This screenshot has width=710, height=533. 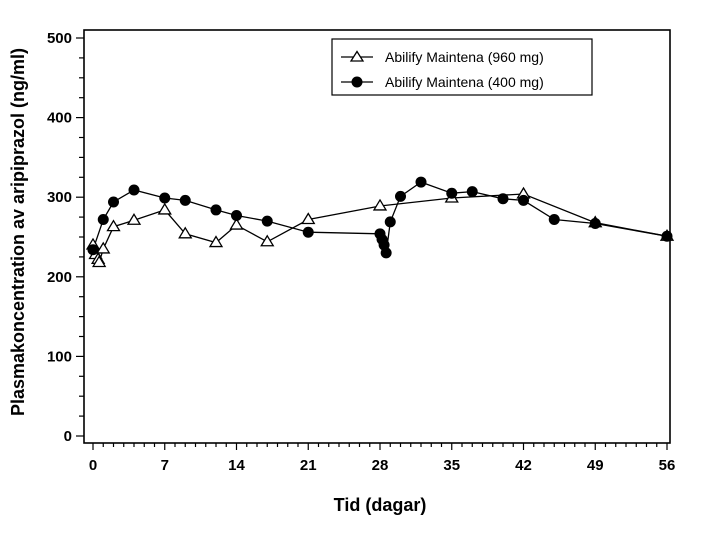 I want to click on y-tick-label: 400, so click(x=59, y=118).